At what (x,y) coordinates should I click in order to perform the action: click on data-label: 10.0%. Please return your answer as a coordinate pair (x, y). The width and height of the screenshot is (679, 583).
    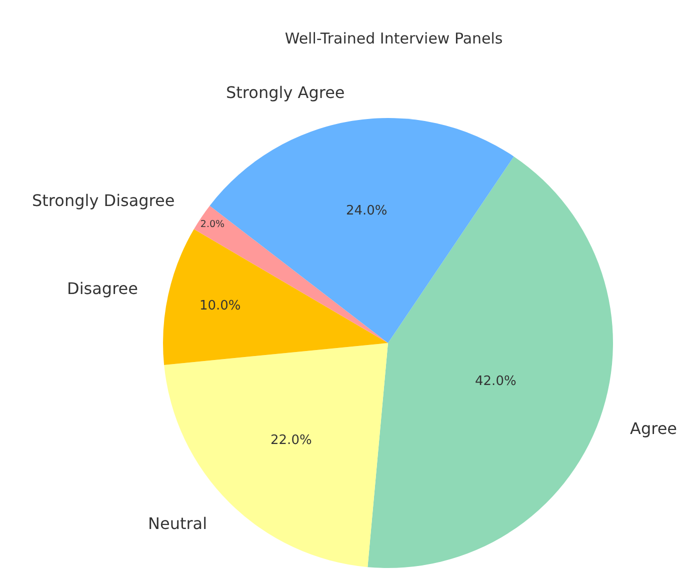
    Looking at the image, I should click on (220, 306).